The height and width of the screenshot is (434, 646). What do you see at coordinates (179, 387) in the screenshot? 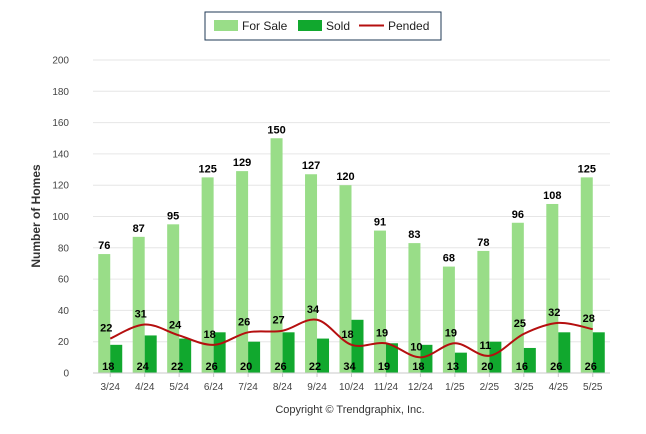
I see `x-tick-label: 5/24` at bounding box center [179, 387].